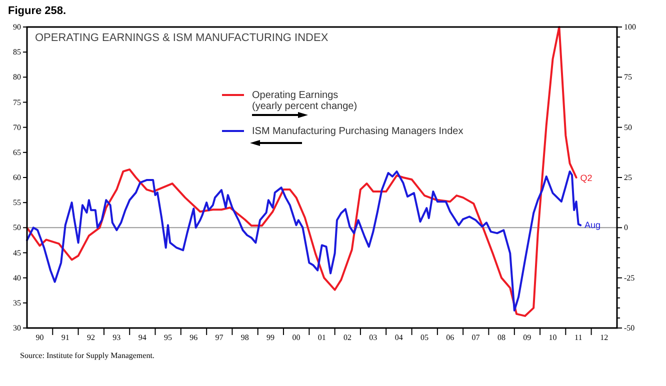 The width and height of the screenshot is (666, 386). Describe the element at coordinates (17, 303) in the screenshot. I see `y-tick-label: 35` at that location.